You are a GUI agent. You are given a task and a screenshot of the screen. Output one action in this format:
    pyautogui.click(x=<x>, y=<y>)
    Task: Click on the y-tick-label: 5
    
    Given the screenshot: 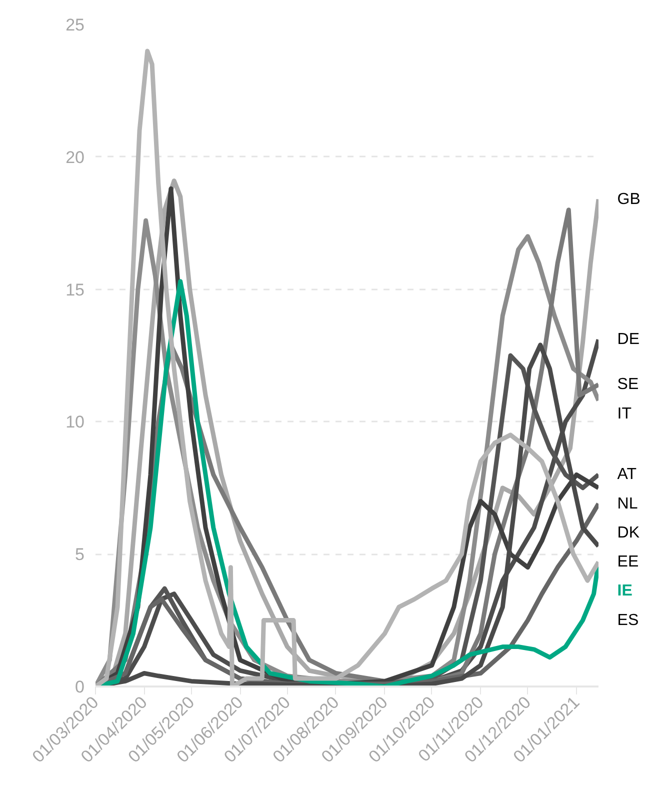 What is the action you would take?
    pyautogui.click(x=80, y=554)
    